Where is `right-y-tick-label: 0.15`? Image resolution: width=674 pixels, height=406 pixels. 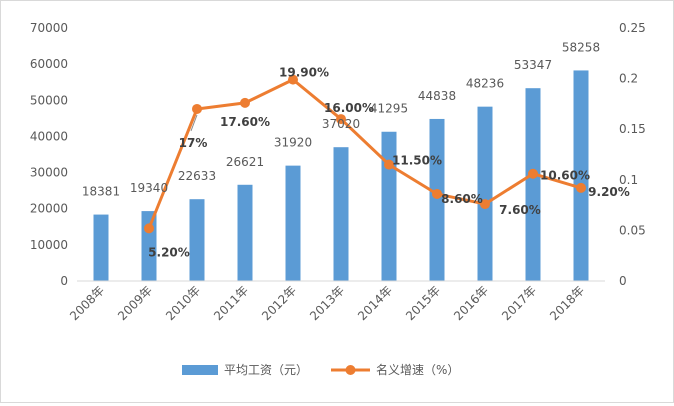 right-y-tick-label: 0.15 is located at coordinates (632, 129).